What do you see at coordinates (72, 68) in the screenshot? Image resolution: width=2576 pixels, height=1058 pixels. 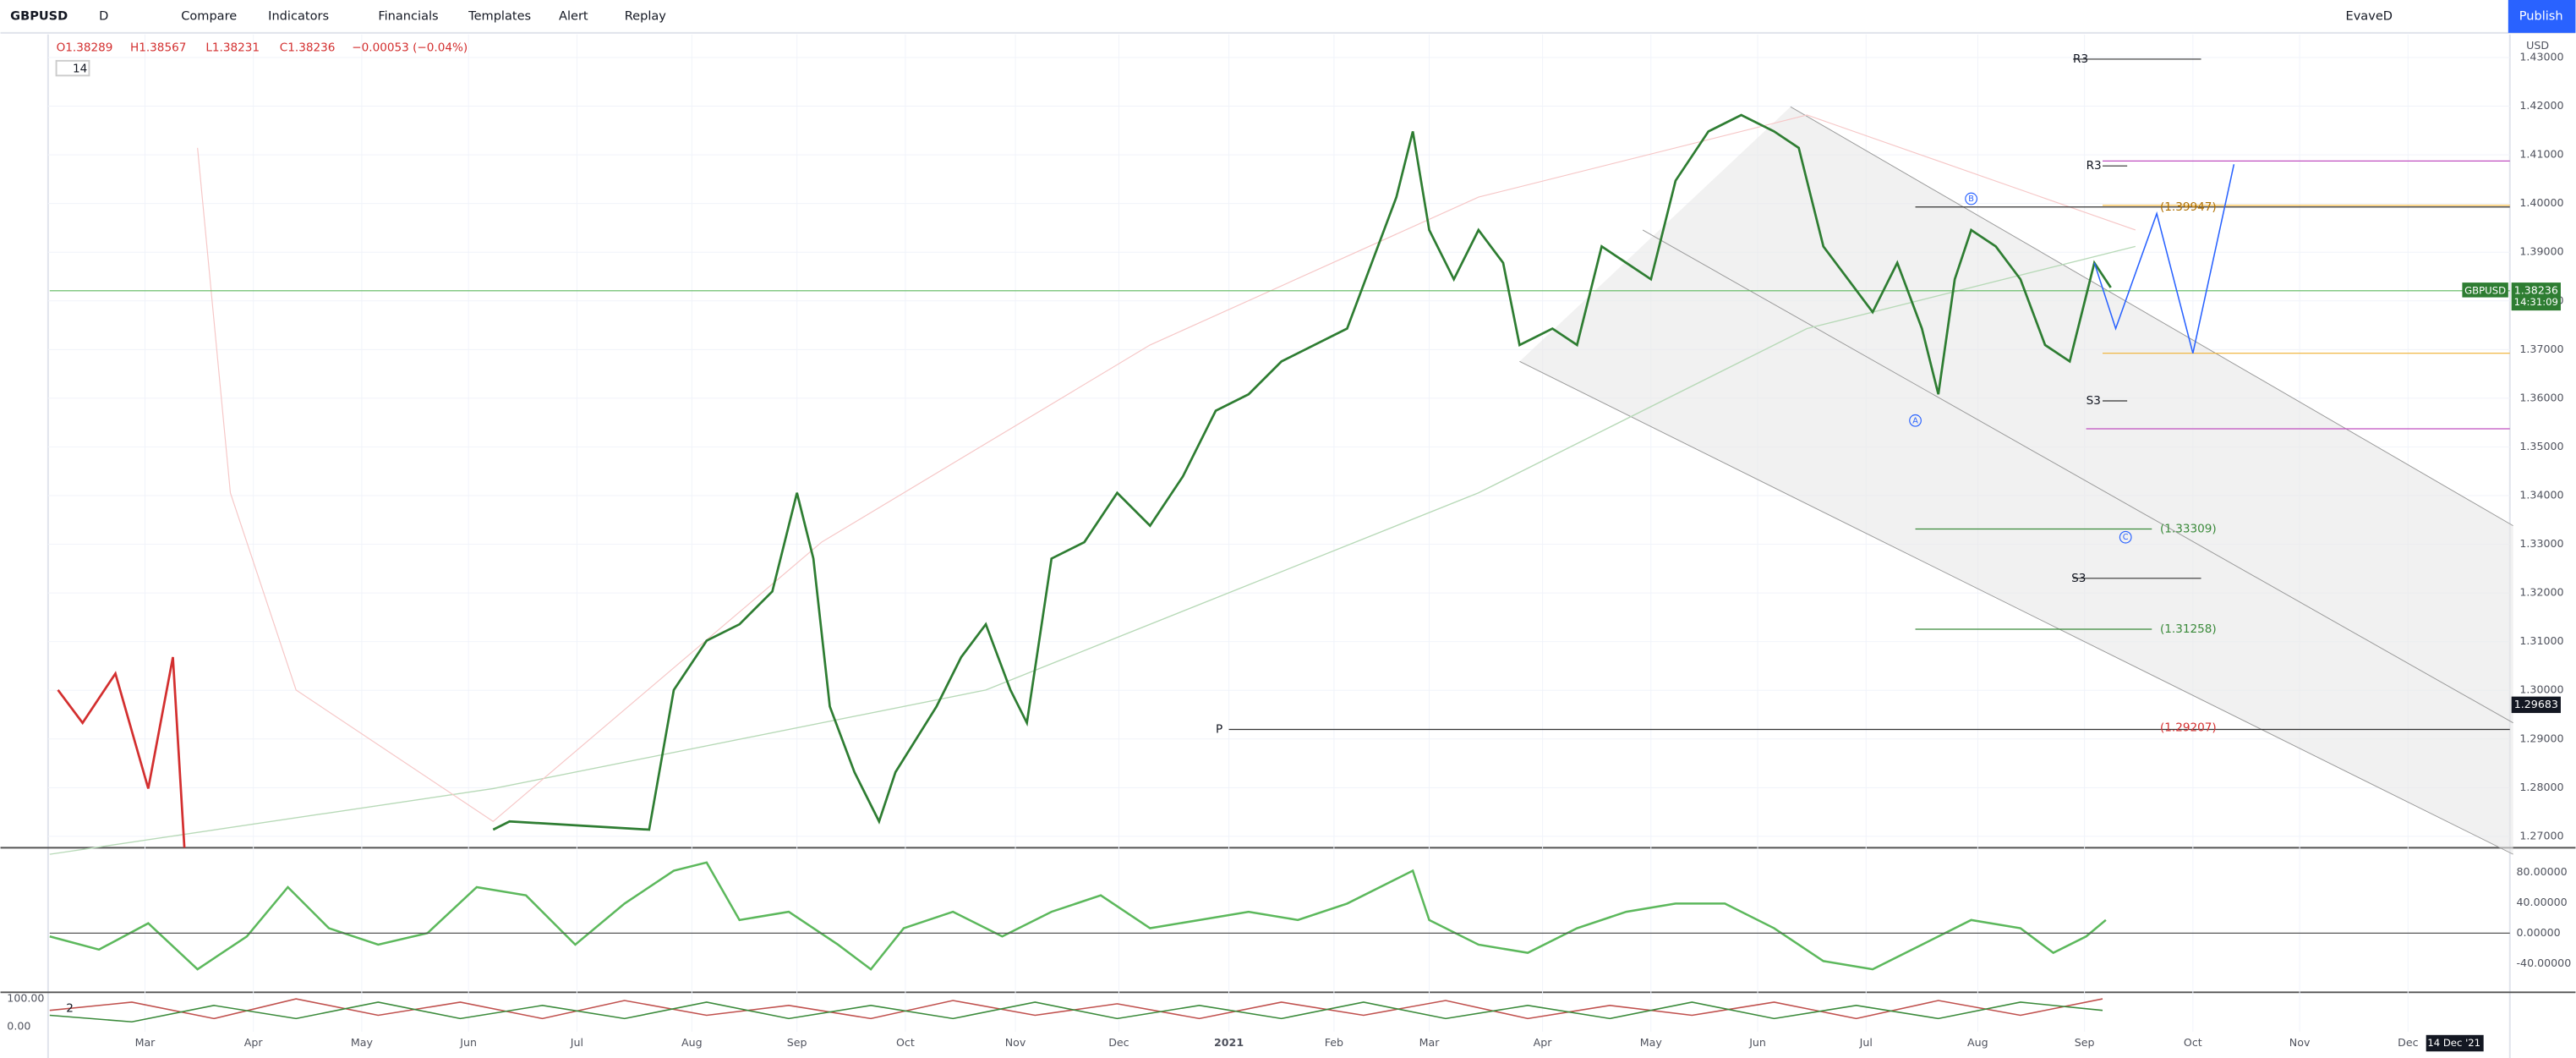 I see `study-badge` at bounding box center [72, 68].